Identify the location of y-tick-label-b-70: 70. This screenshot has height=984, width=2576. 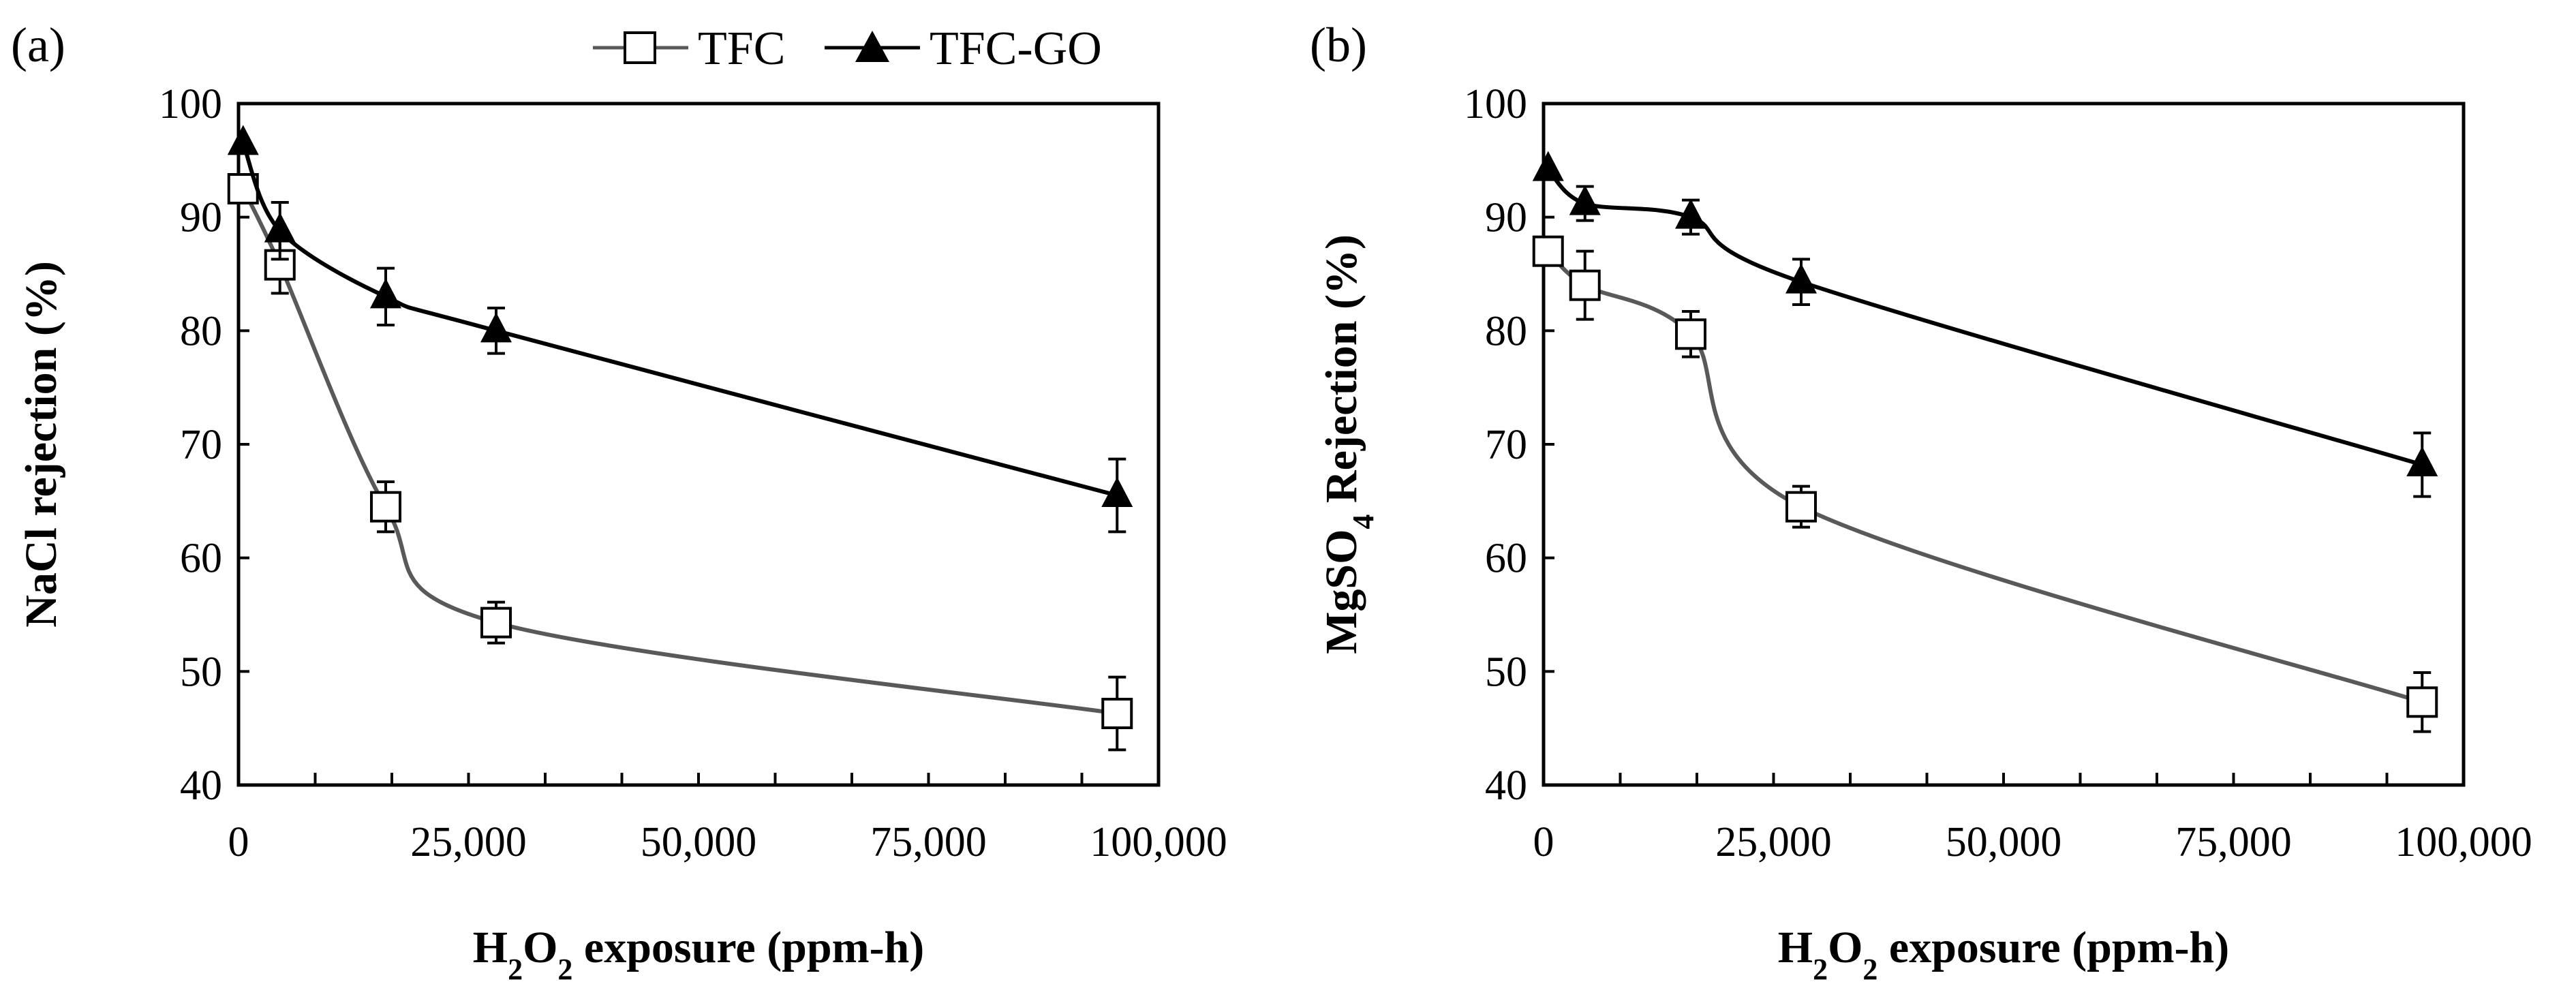
(1506, 445).